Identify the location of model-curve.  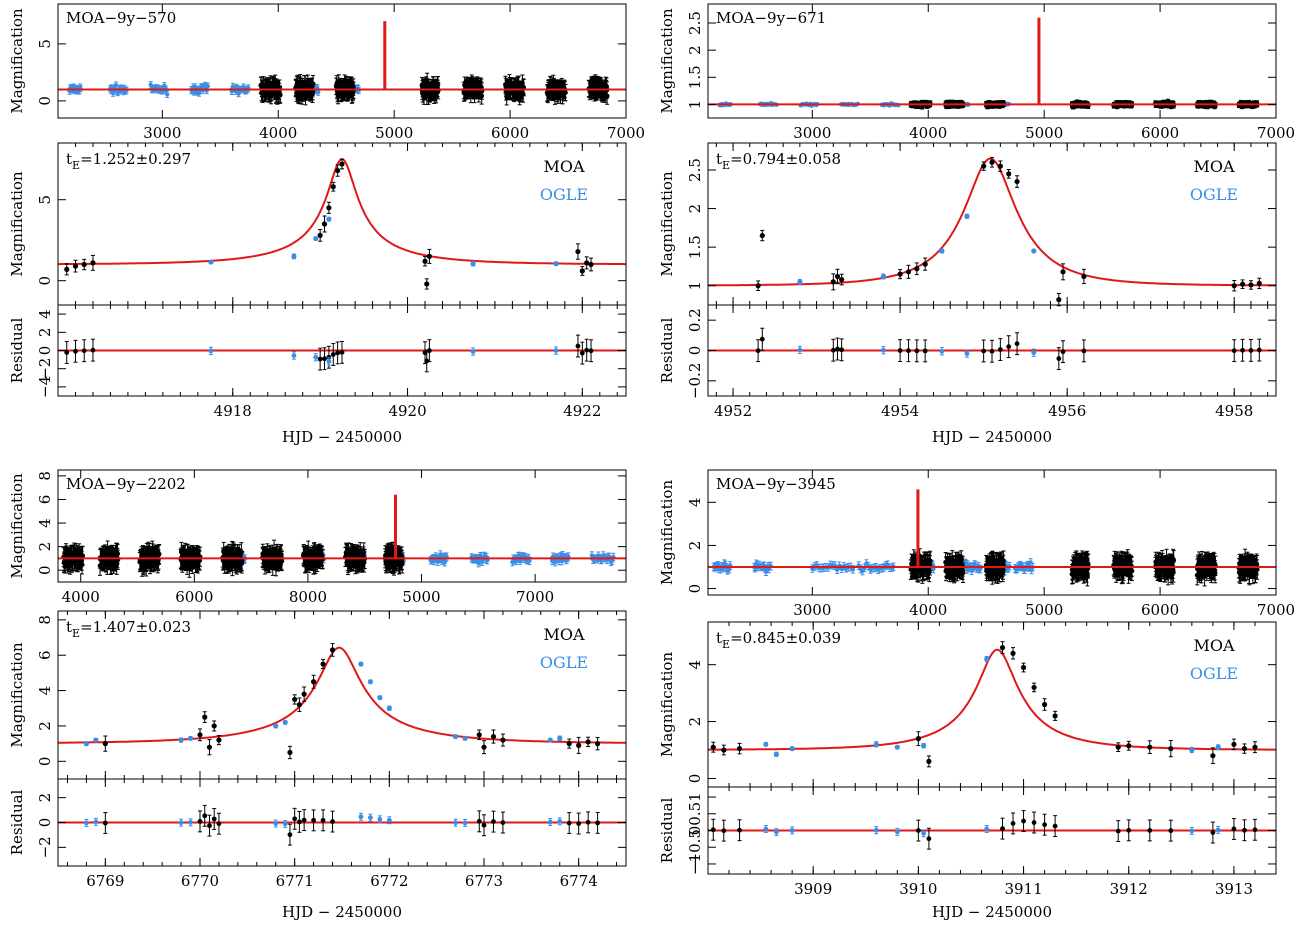
(342, 211).